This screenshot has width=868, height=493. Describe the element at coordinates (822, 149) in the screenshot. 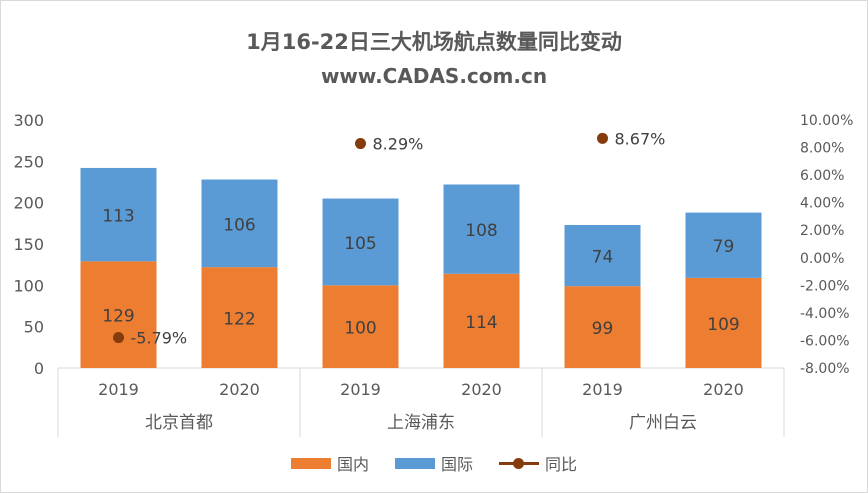

I see `y-right-tick-label: 8.00%` at that location.